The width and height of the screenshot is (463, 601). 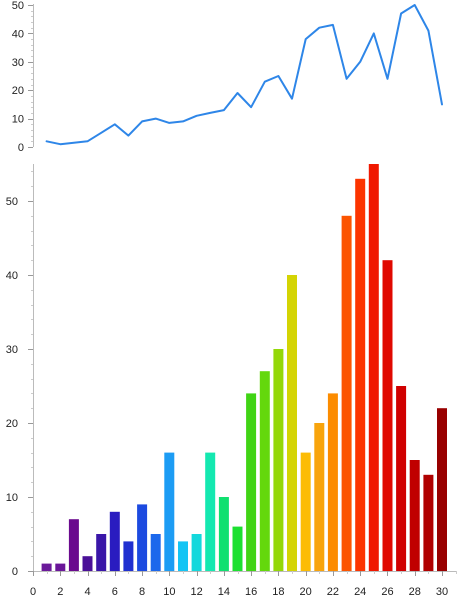 I want to click on x-tick-label: 0, so click(x=33, y=592).